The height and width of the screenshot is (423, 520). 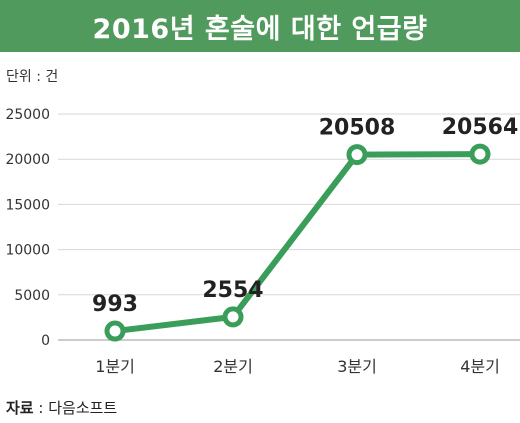 What do you see at coordinates (27, 228) in the screenshot?
I see `y-axis-ticks: 0 5000 10000 15000 20000 25000` at bounding box center [27, 228].